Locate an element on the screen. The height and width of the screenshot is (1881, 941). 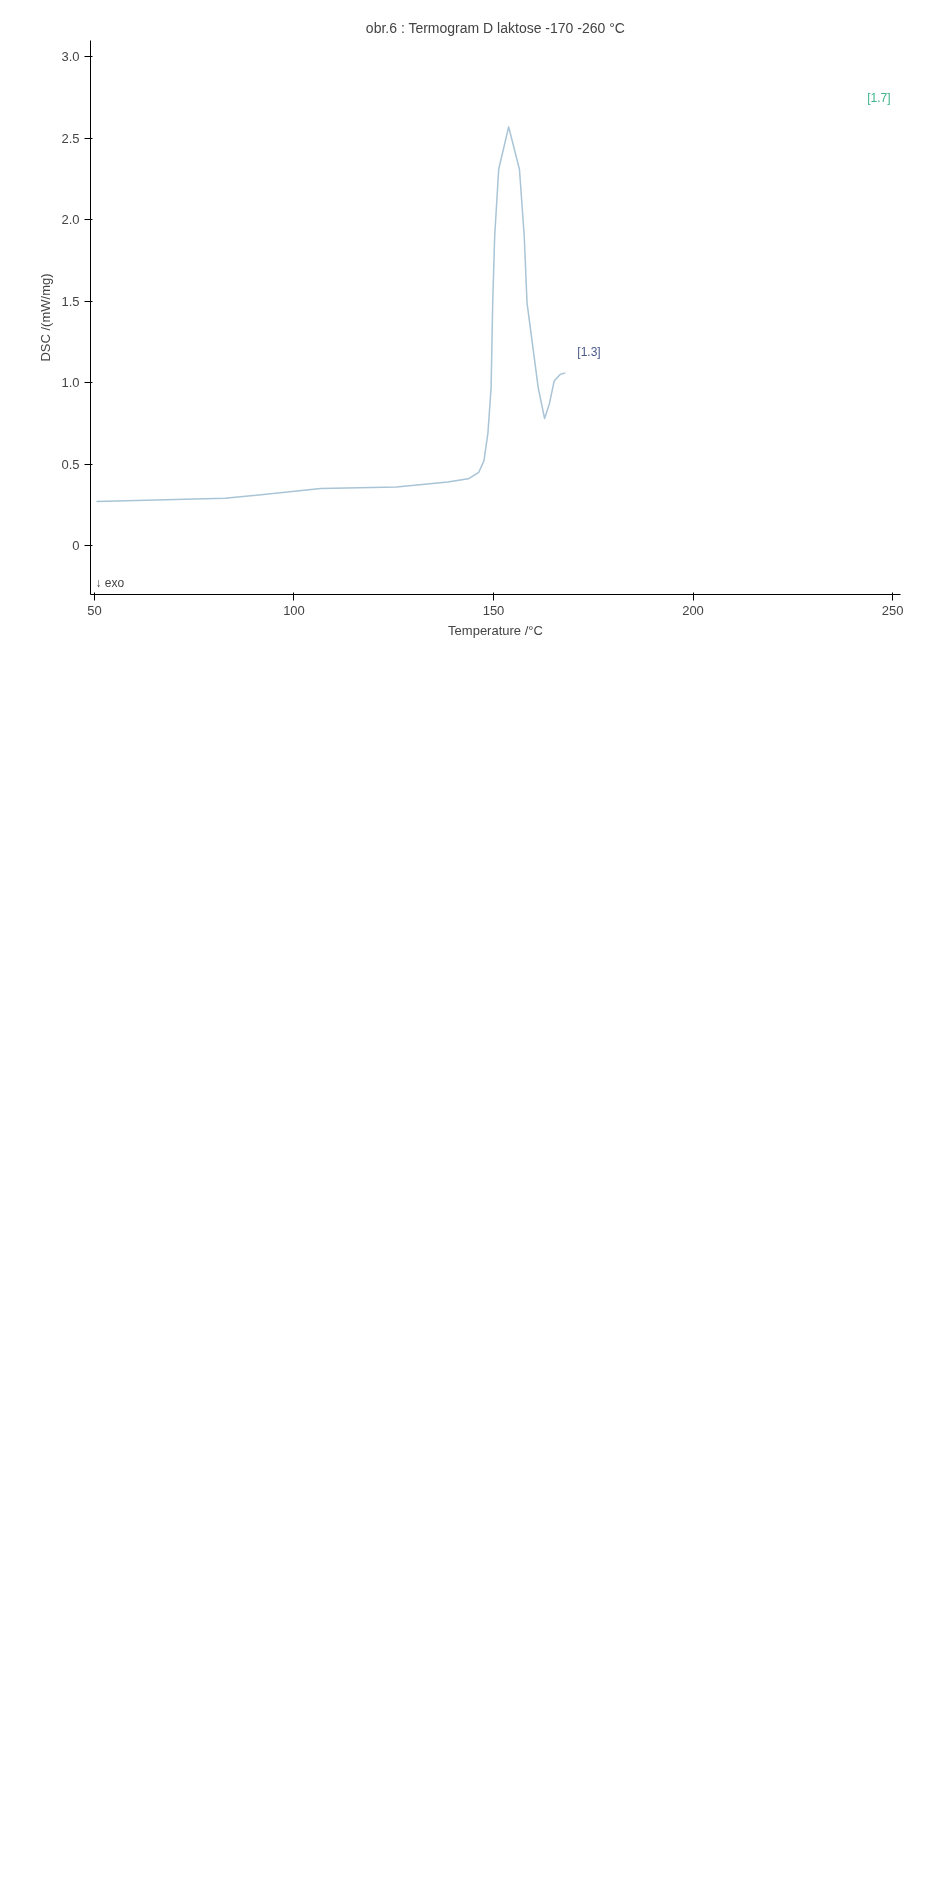
y-tick-label: 2.5 is located at coordinates (70, 138).